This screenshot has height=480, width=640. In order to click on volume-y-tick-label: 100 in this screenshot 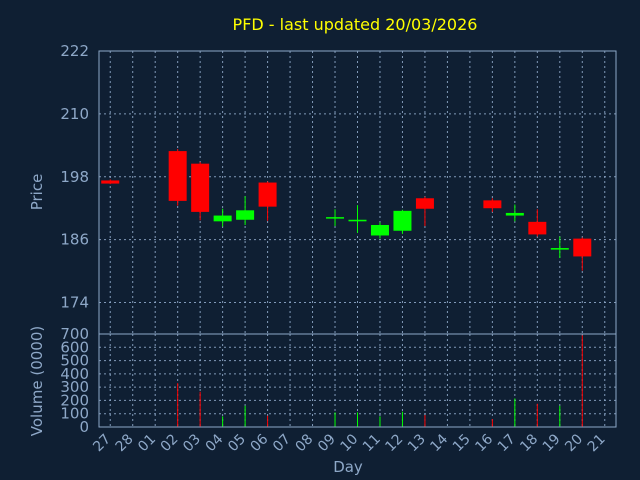, I will do `click(74, 414)`.